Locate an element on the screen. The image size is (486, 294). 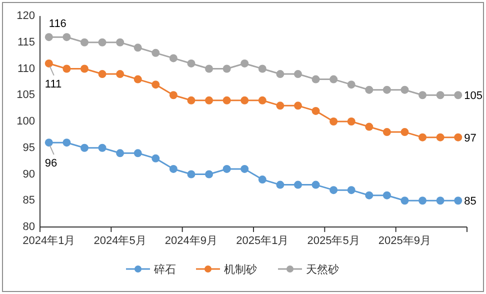
x-tick-label: 2024年1月 is located at coordinates (49, 241).